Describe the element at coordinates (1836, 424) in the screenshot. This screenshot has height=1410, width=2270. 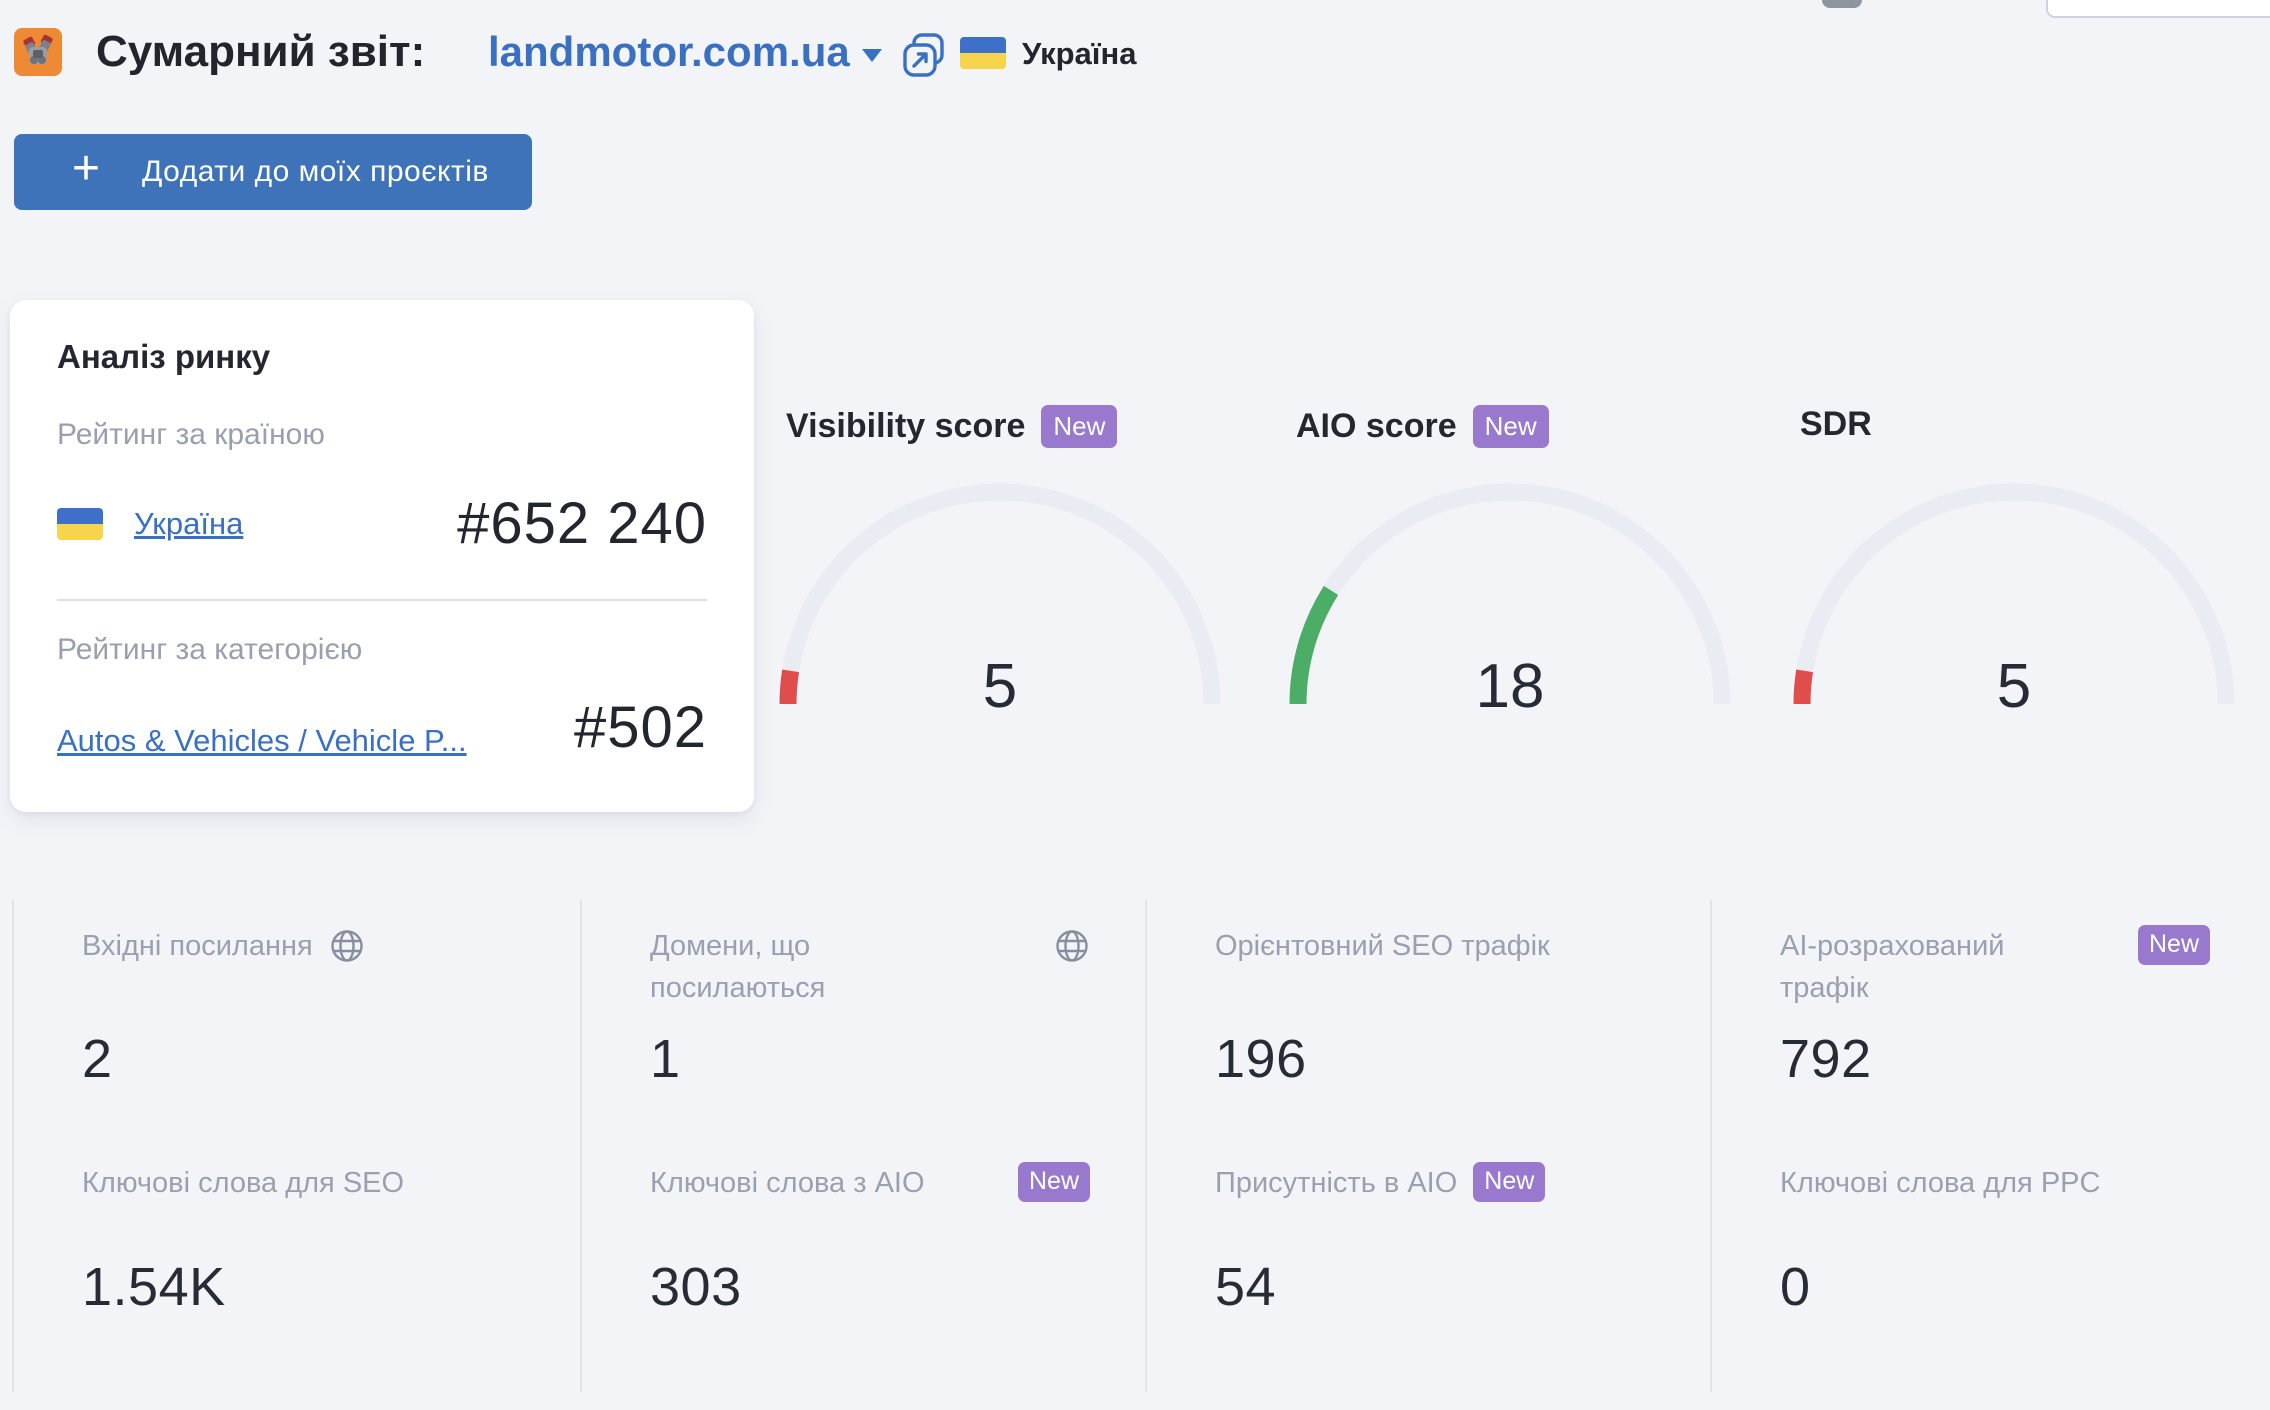
I see `gauge-title: SDR` at that location.